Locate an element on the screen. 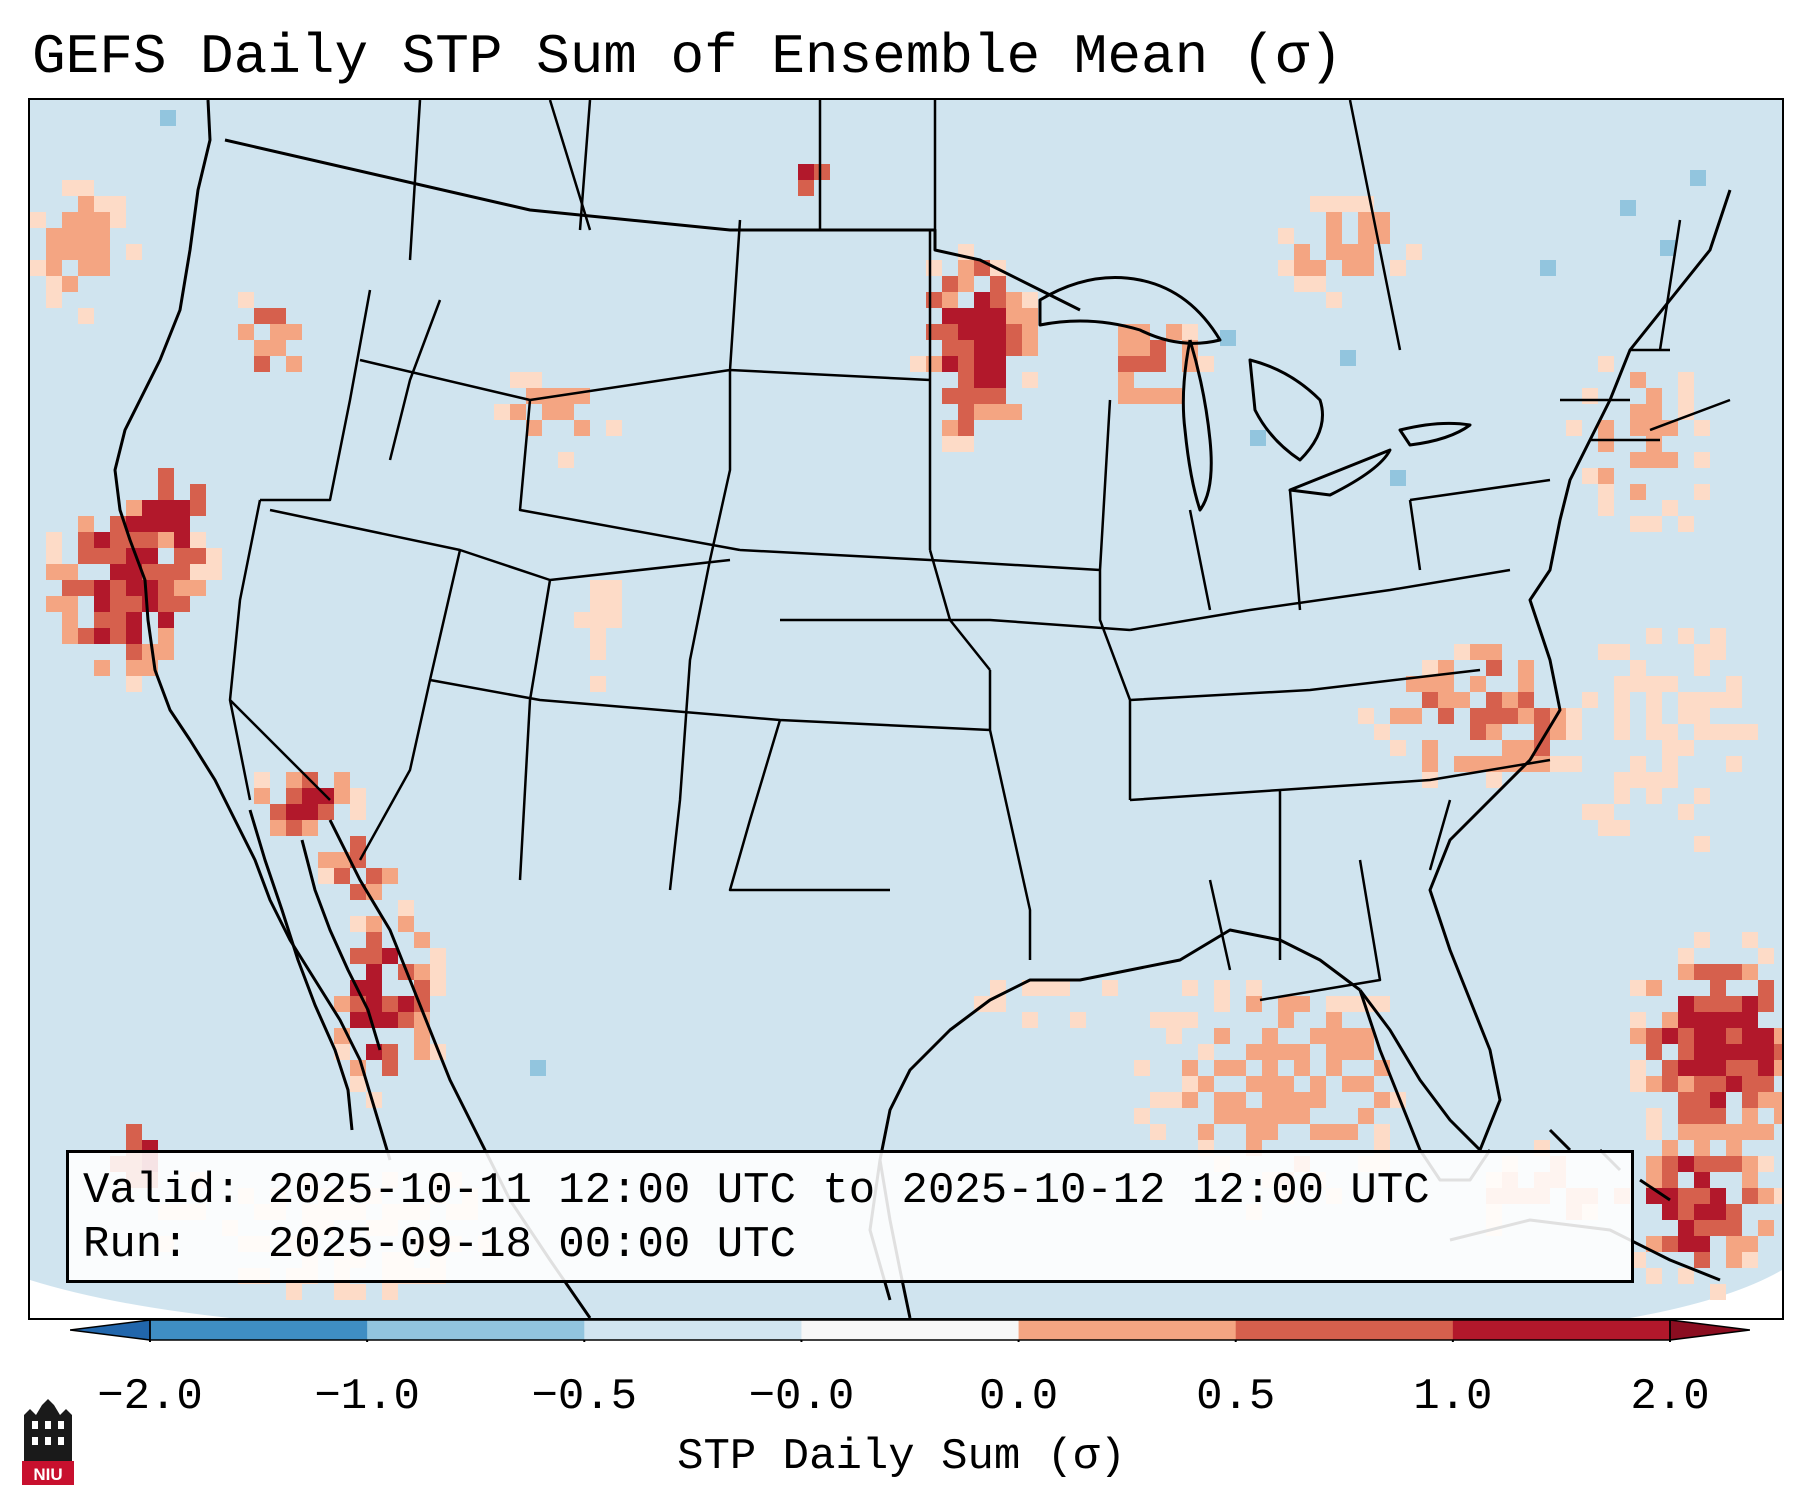 This screenshot has height=1506, width=1803. colorbar-ticks is located at coordinates (910, 1341).